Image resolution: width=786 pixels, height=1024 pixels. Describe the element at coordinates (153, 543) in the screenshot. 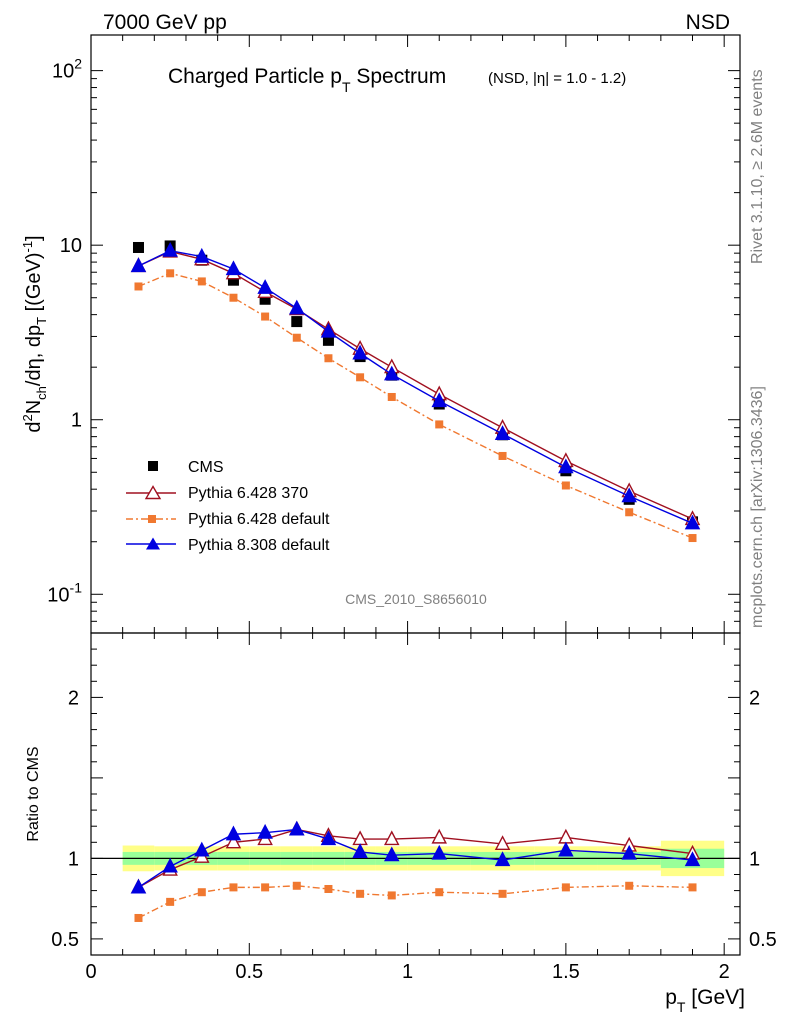

I see `legend-marker-pythia8-default` at that location.